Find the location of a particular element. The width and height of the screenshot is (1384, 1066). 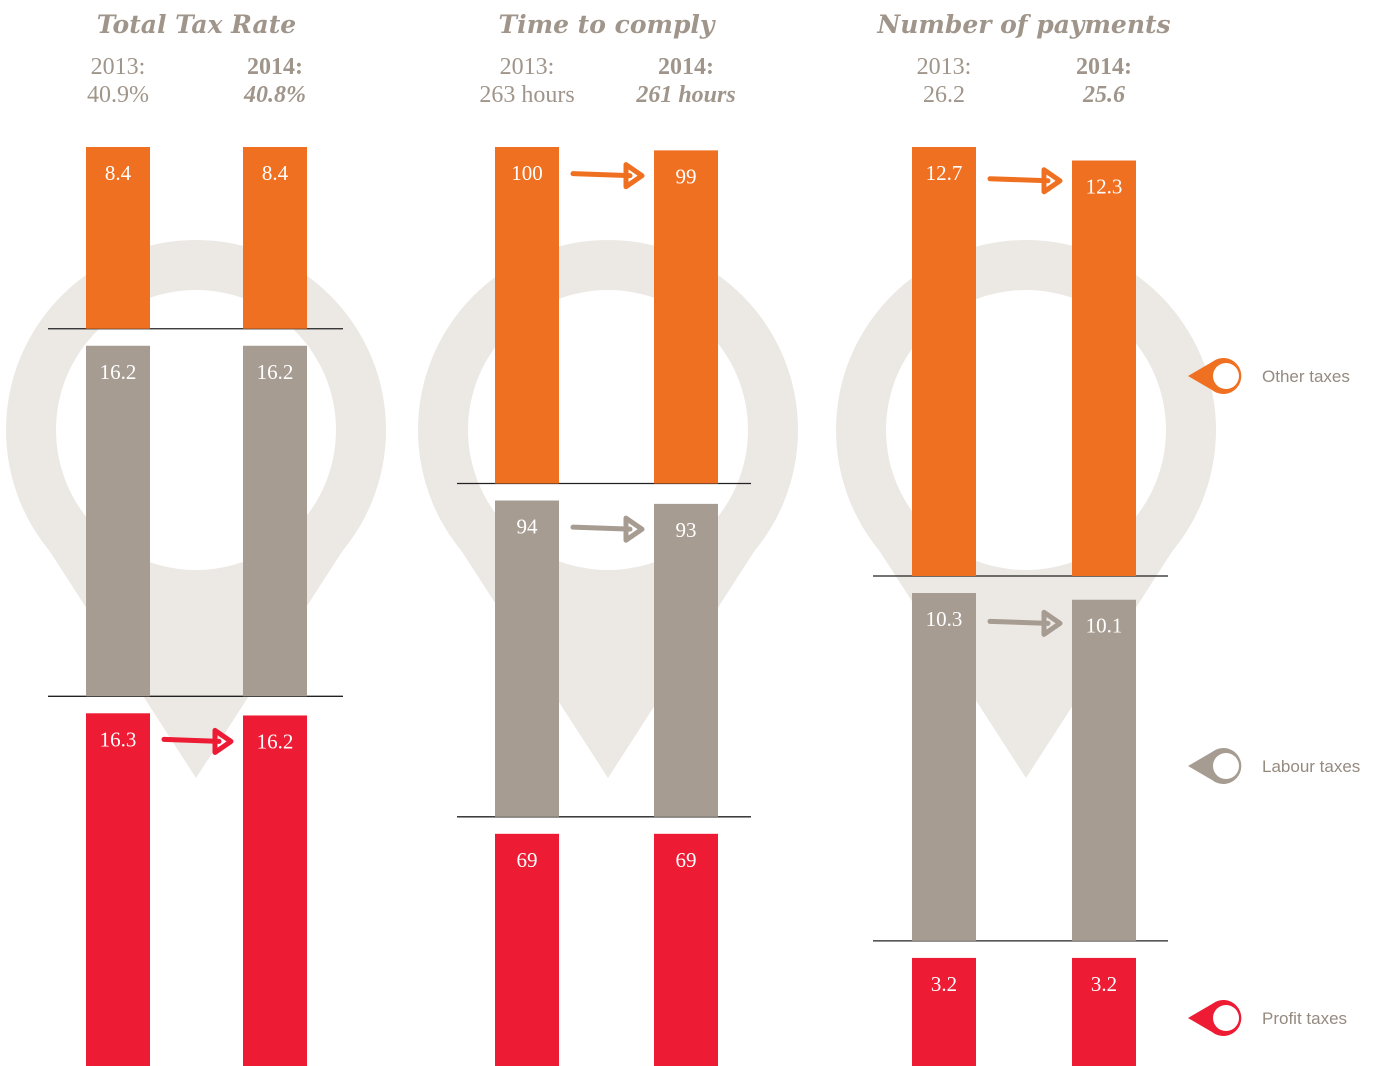

chart-title: Time to comply is located at coordinates (607, 24).